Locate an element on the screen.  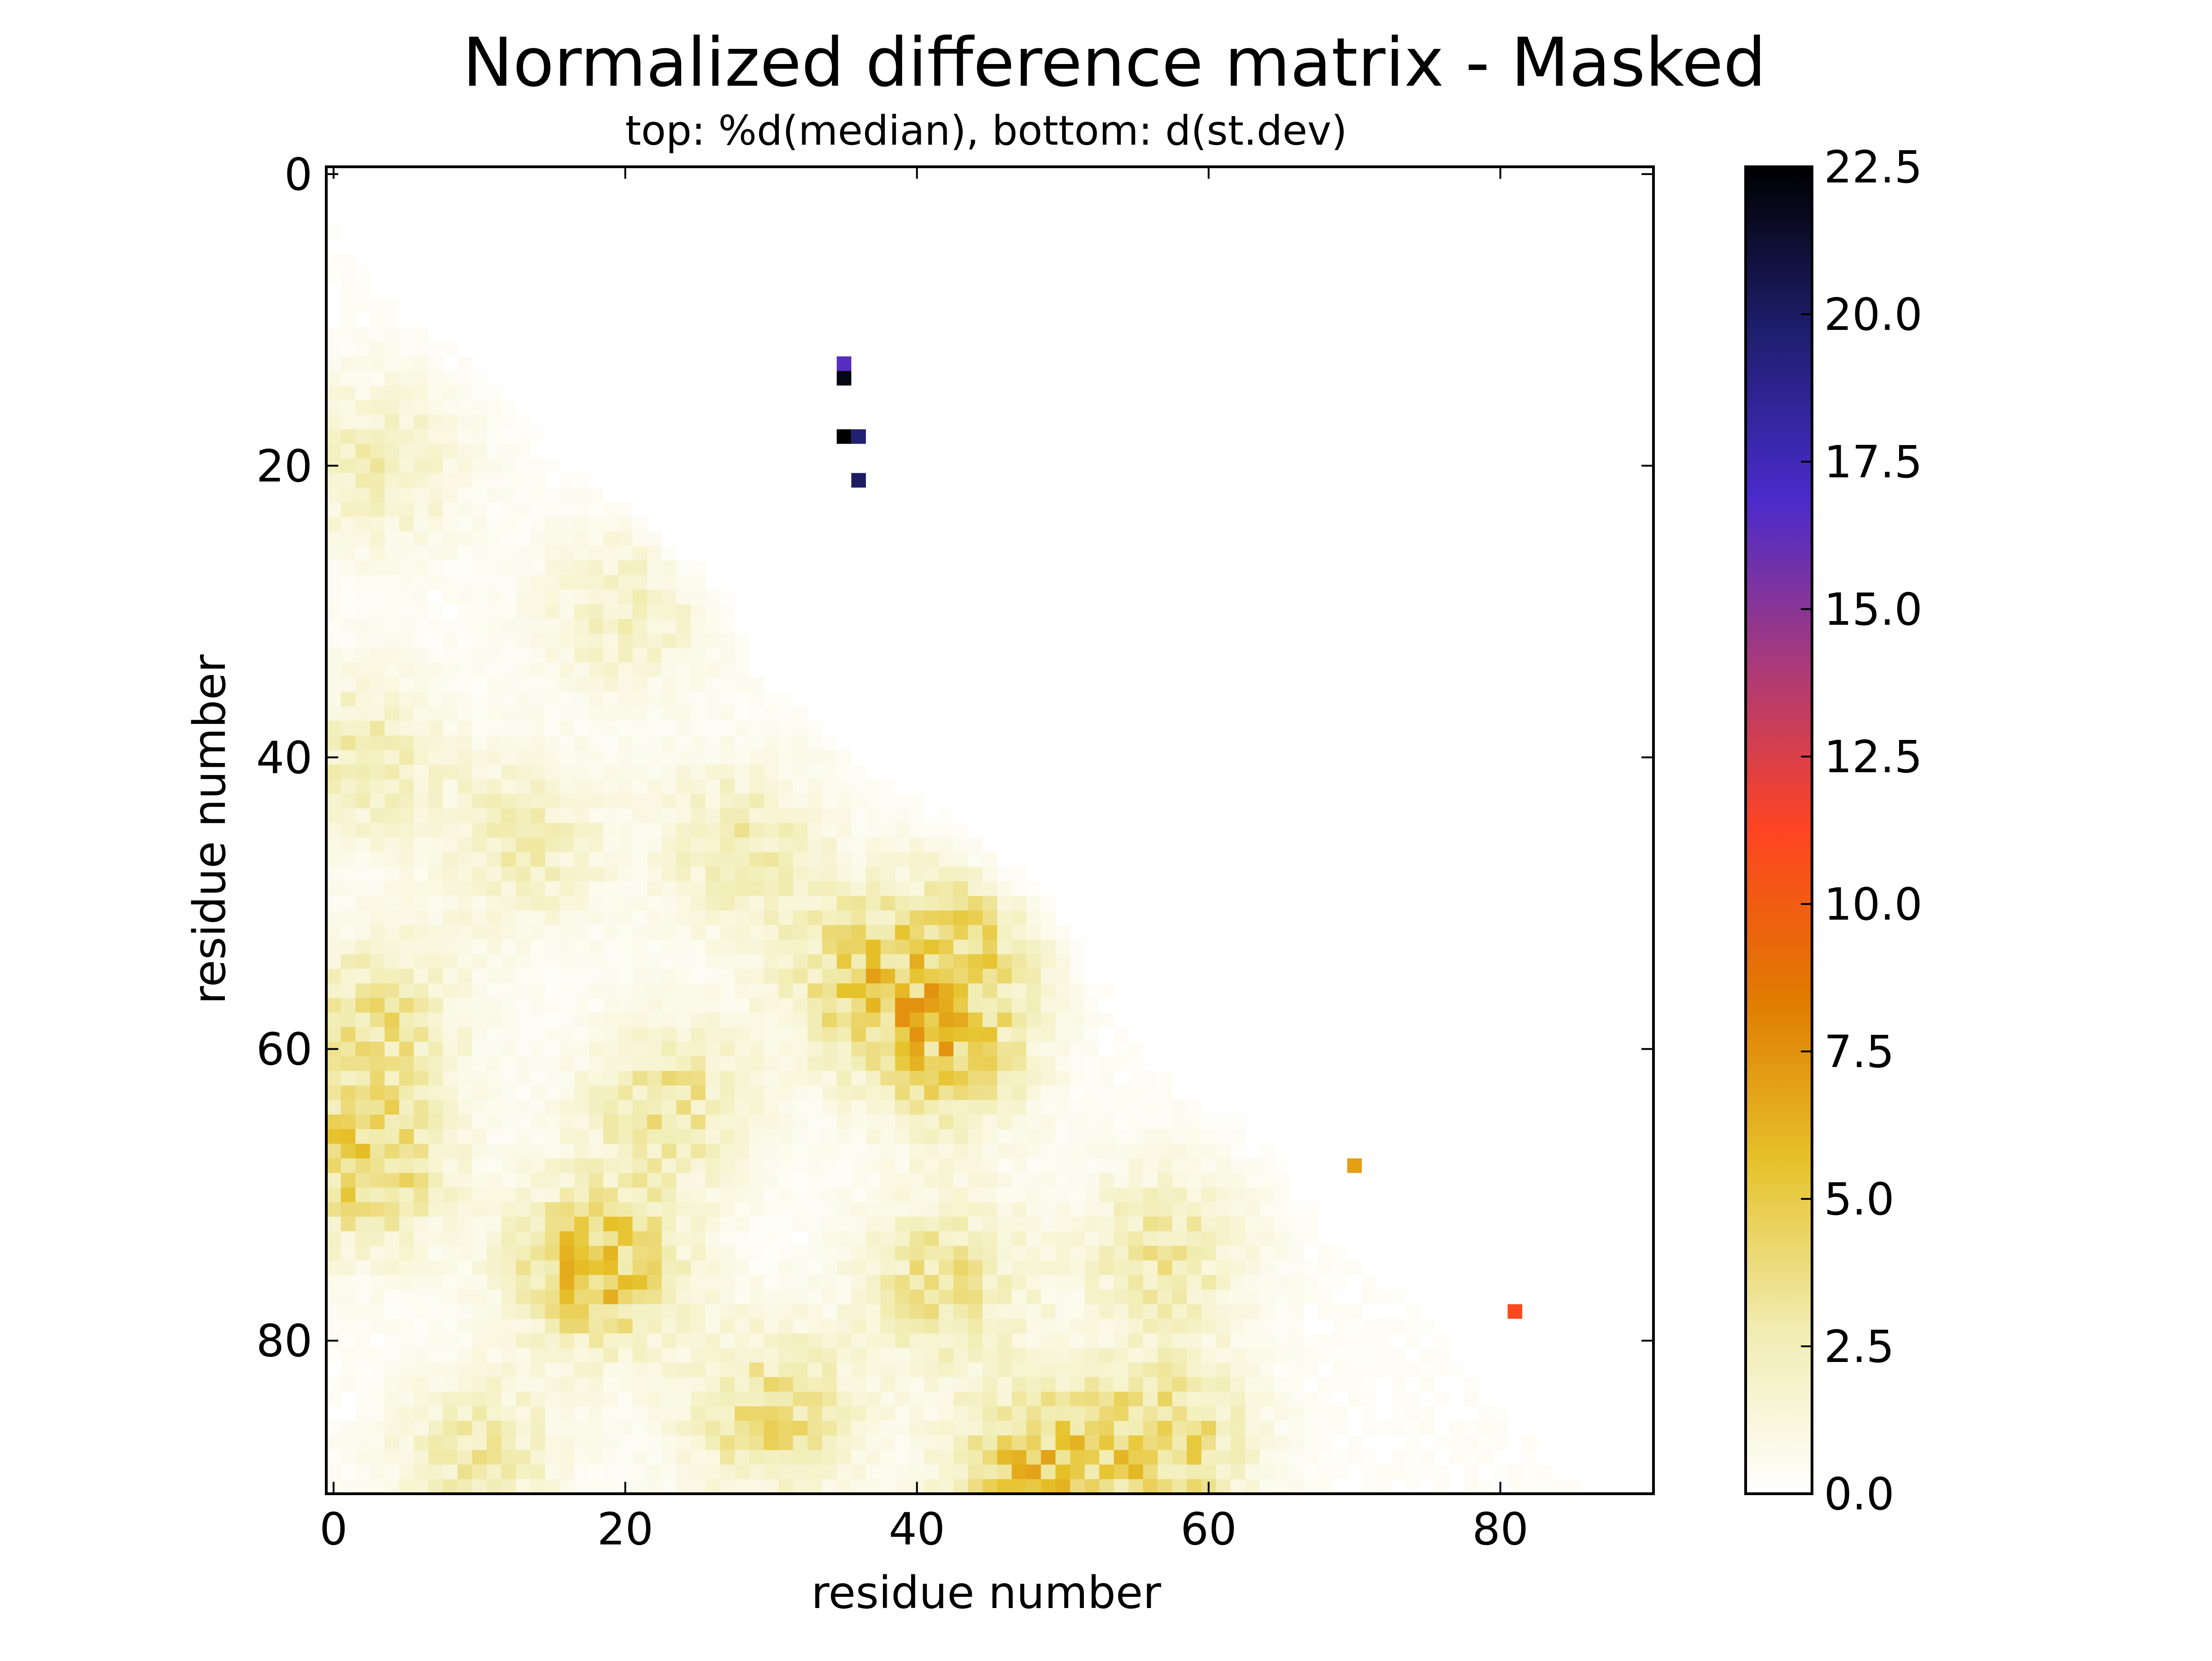
x-tick-label: 60 is located at coordinates (1209, 1529).